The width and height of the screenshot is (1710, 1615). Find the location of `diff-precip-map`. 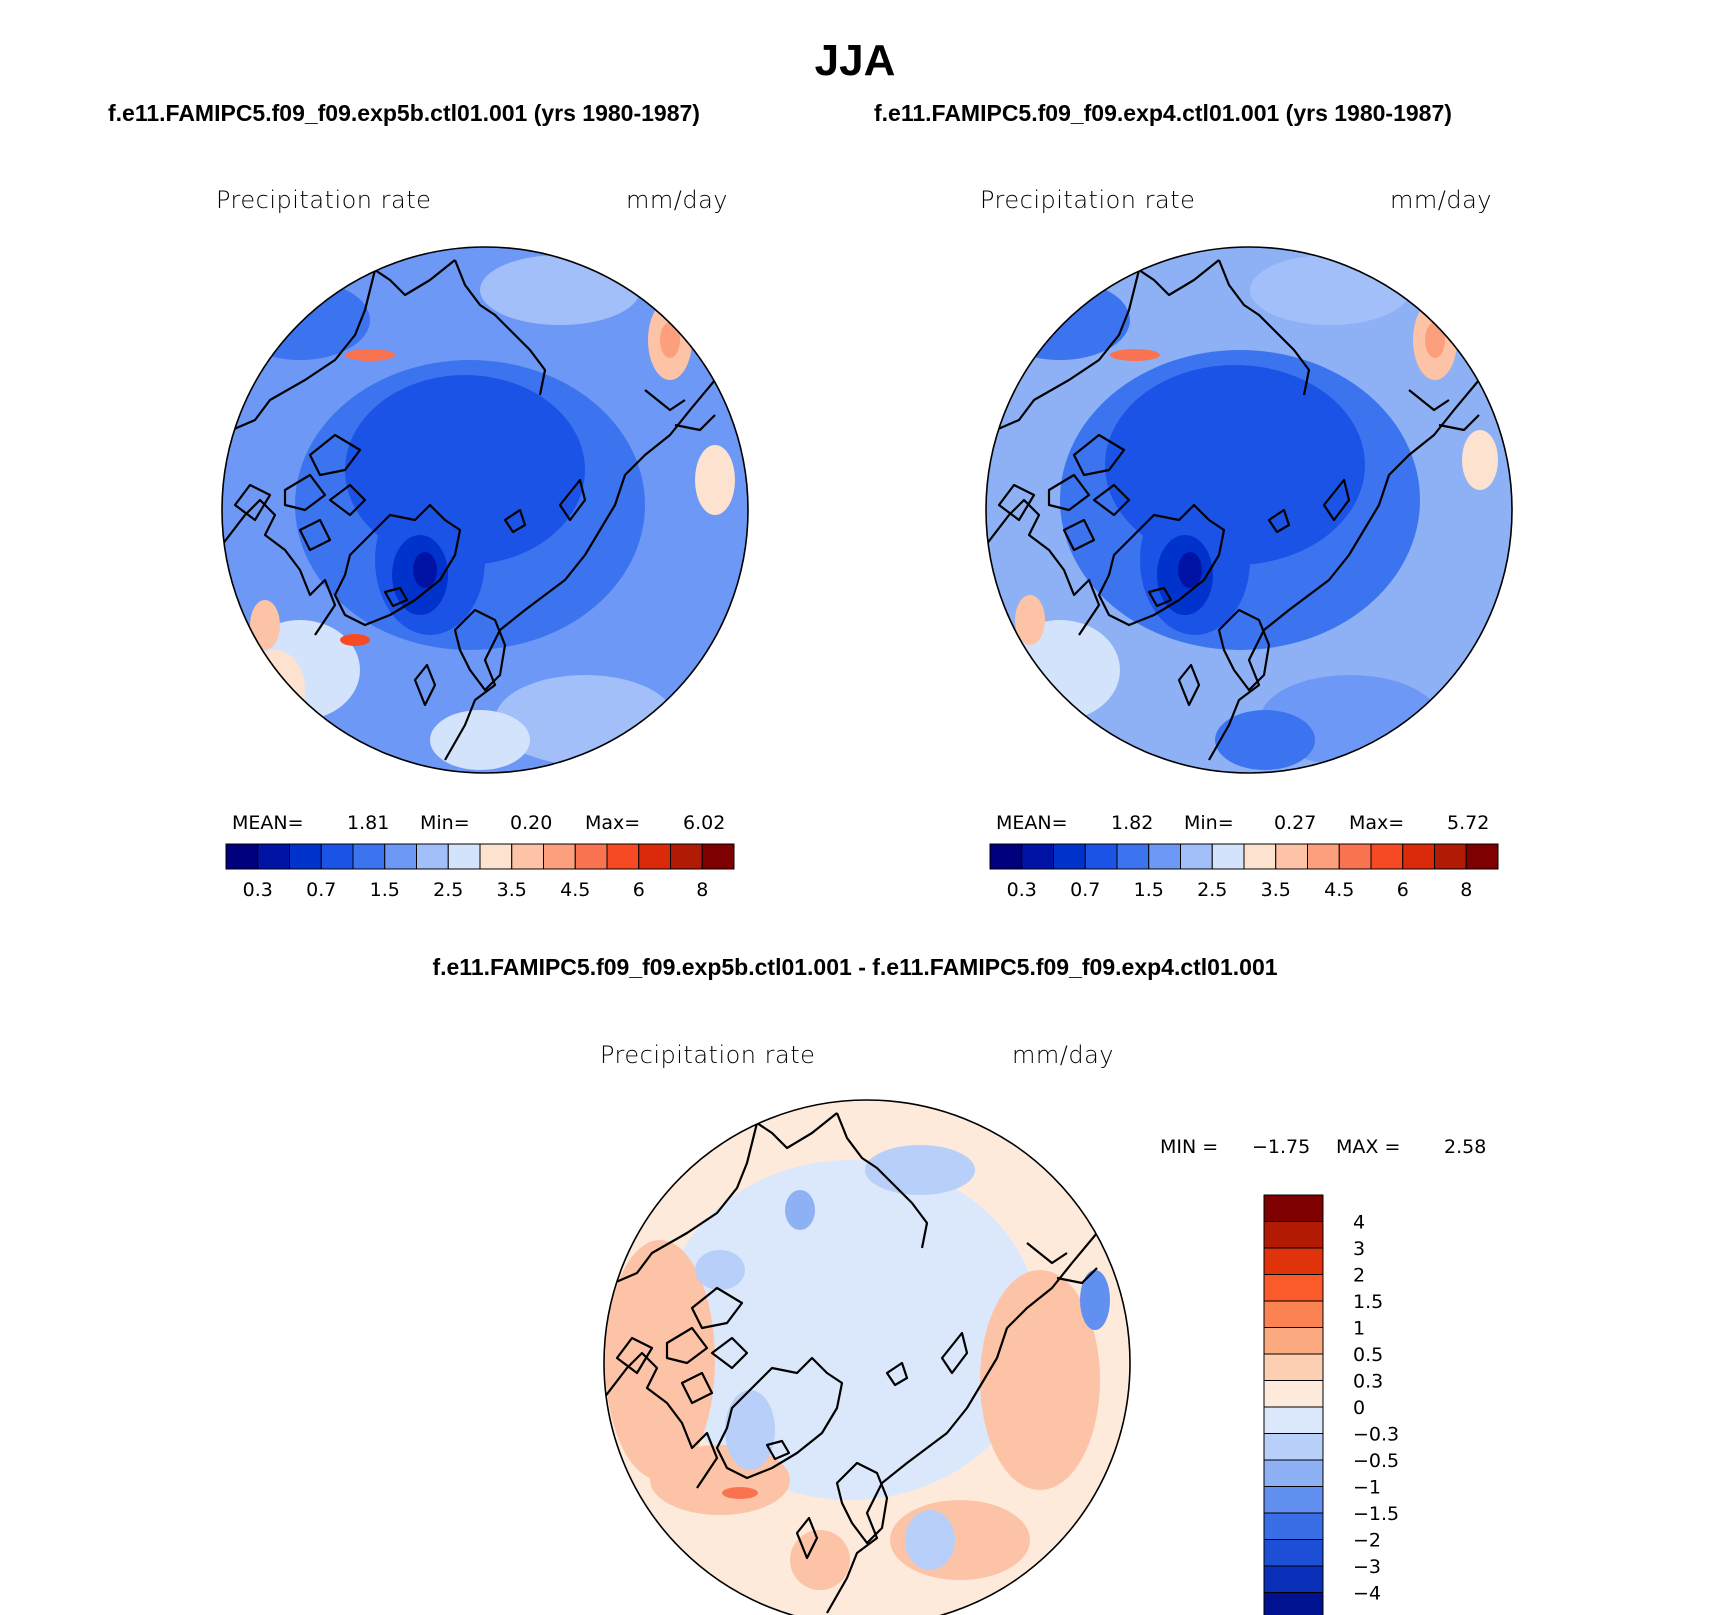

diff-precip-map is located at coordinates (867, 1357).